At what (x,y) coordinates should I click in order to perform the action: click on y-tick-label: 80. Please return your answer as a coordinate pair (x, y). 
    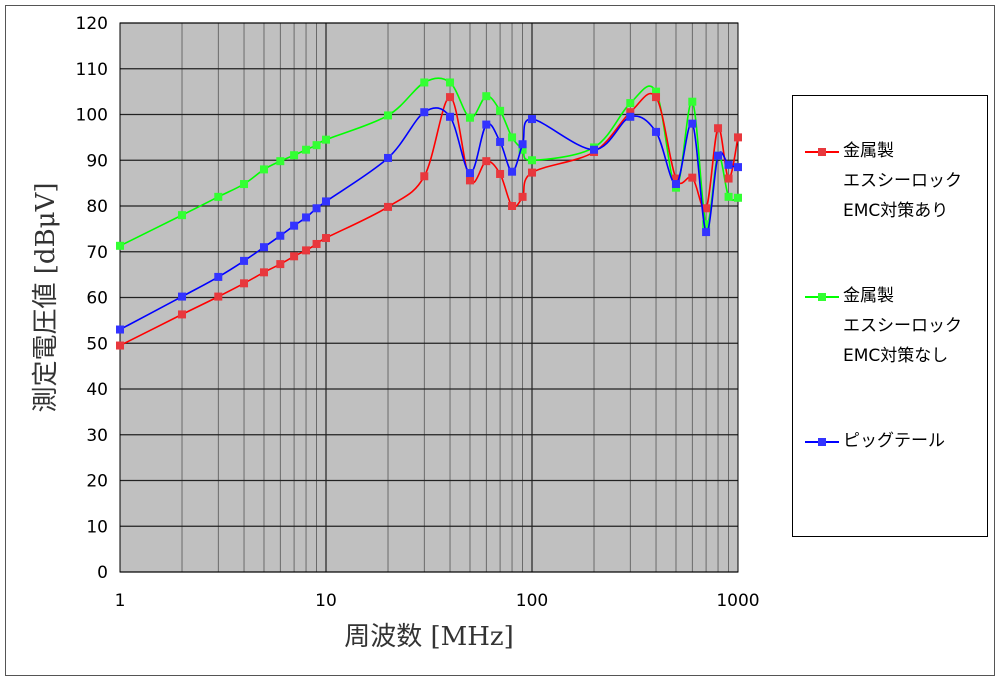
    Looking at the image, I should click on (97, 207).